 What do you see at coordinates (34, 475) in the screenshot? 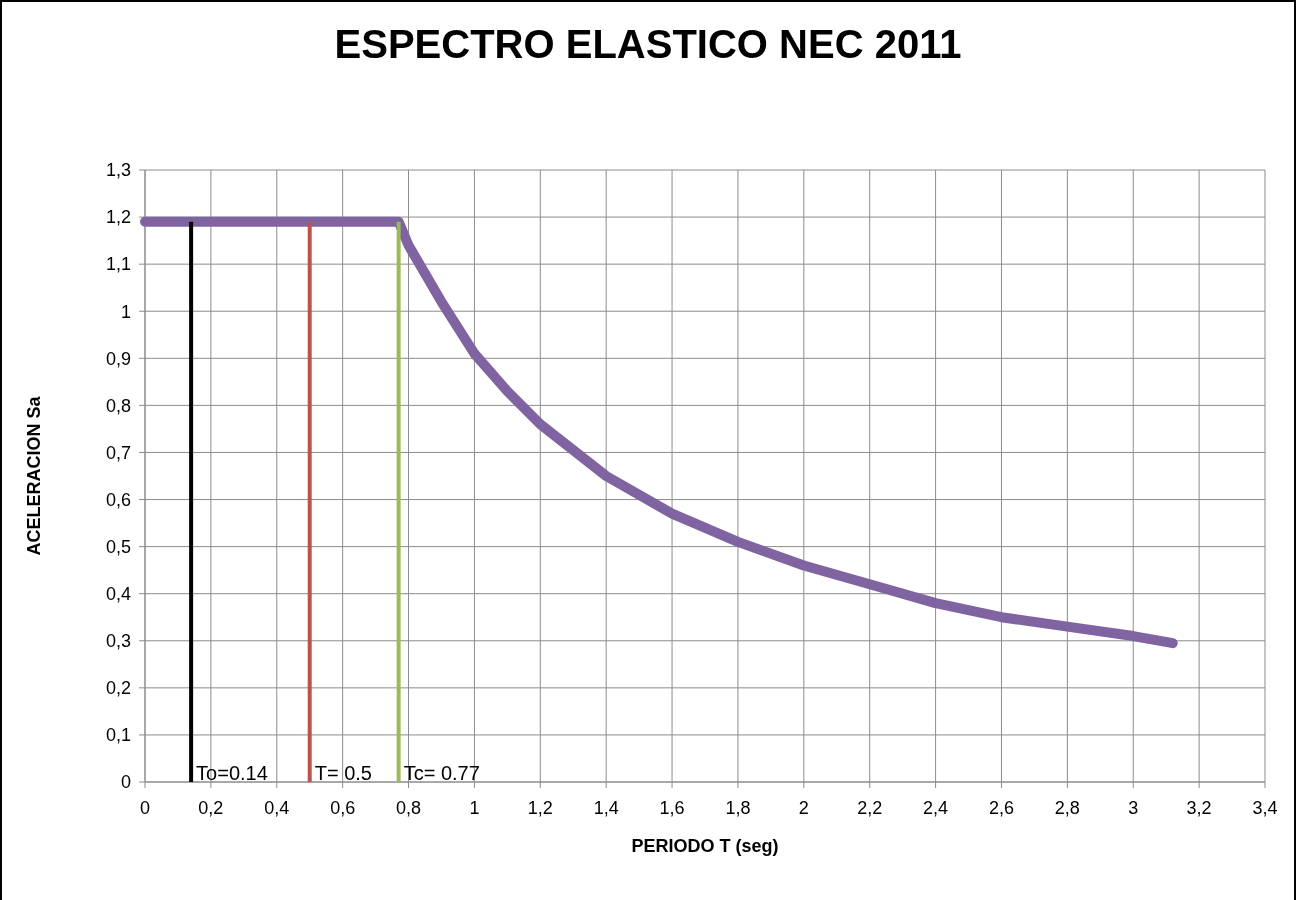
I see `y-axis-title: ACELERACION Sa` at bounding box center [34, 475].